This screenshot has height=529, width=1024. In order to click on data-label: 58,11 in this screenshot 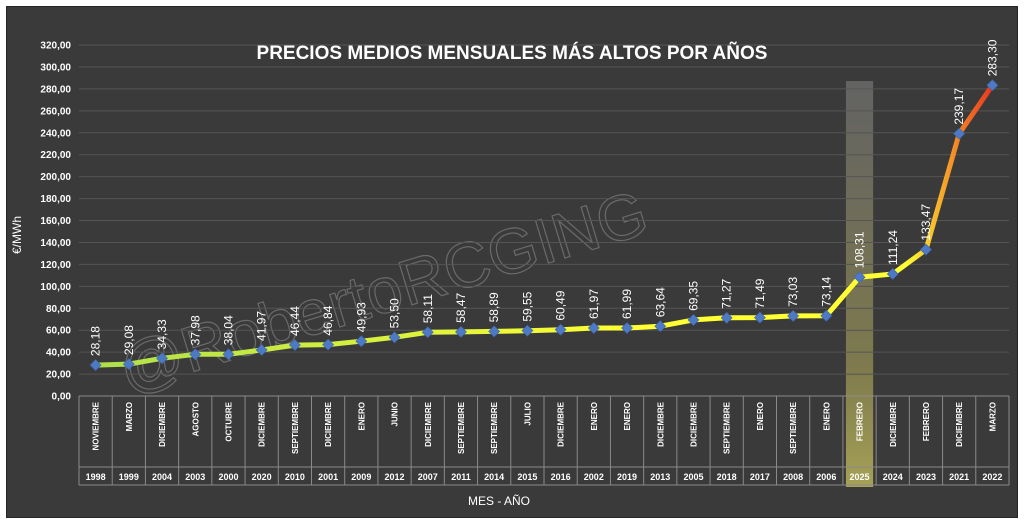, I will do `click(428, 308)`.